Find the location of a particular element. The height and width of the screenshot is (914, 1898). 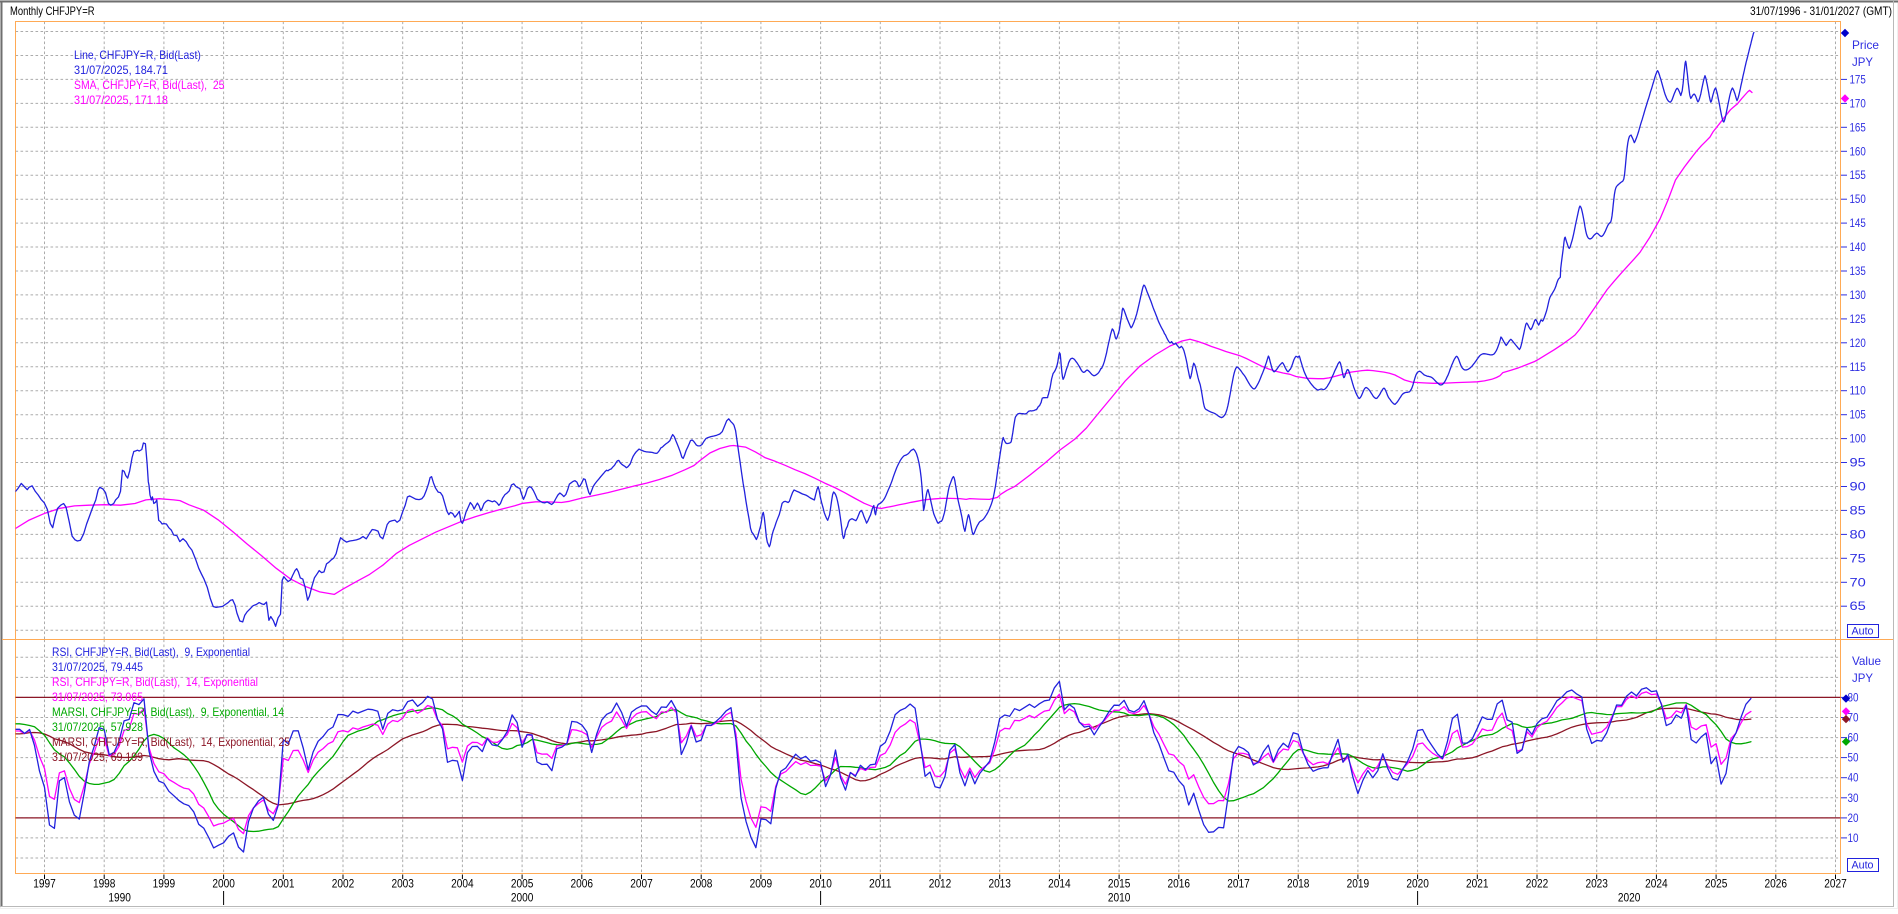

svg-text: 31/07/1996 - 31/01/2027 (GMT) is located at coordinates (1821, 11).